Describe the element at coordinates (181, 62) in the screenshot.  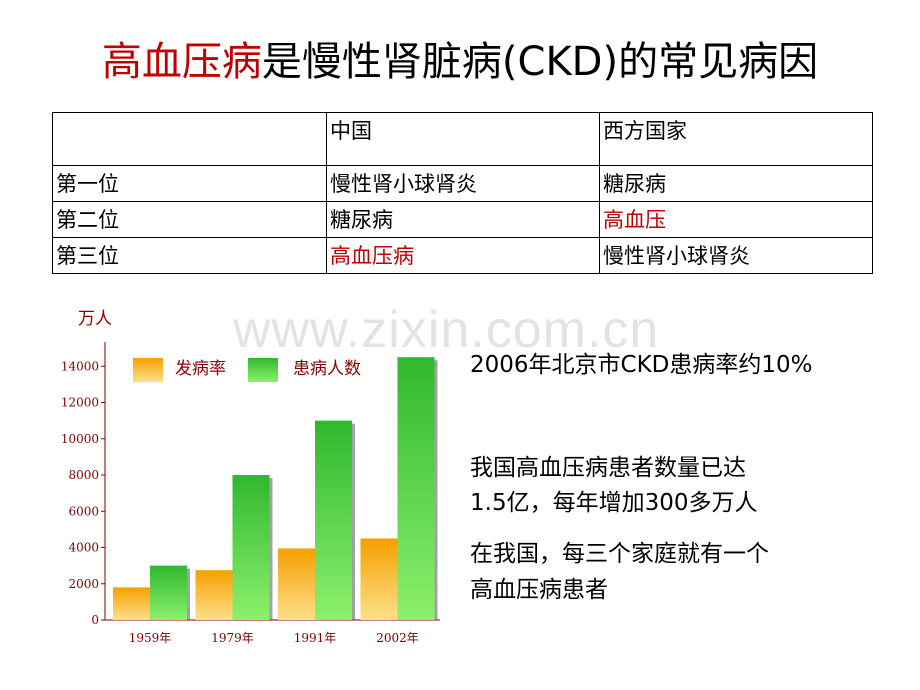
I see `title-highlight: 高血压病` at that location.